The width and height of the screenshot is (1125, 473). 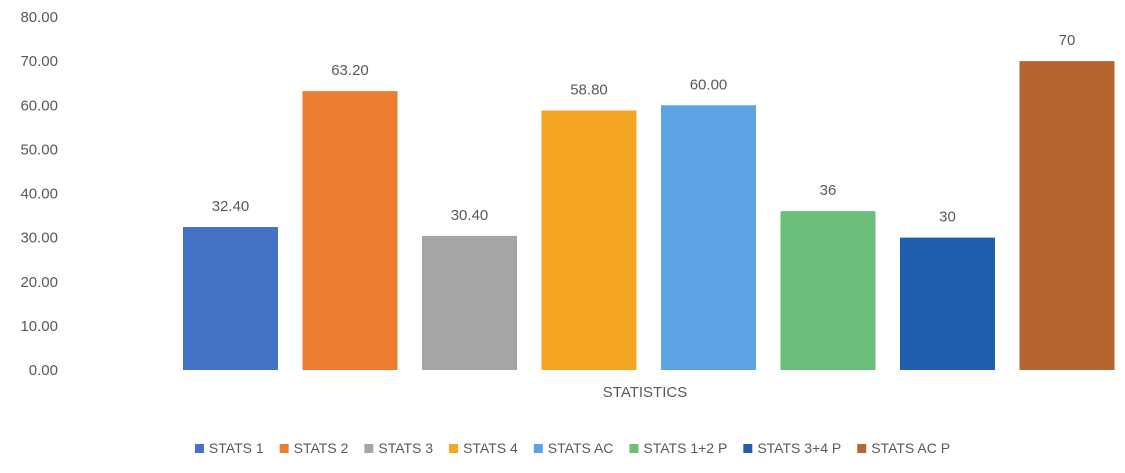 What do you see at coordinates (43, 370) in the screenshot?
I see `y-tick-label: 0.00` at bounding box center [43, 370].